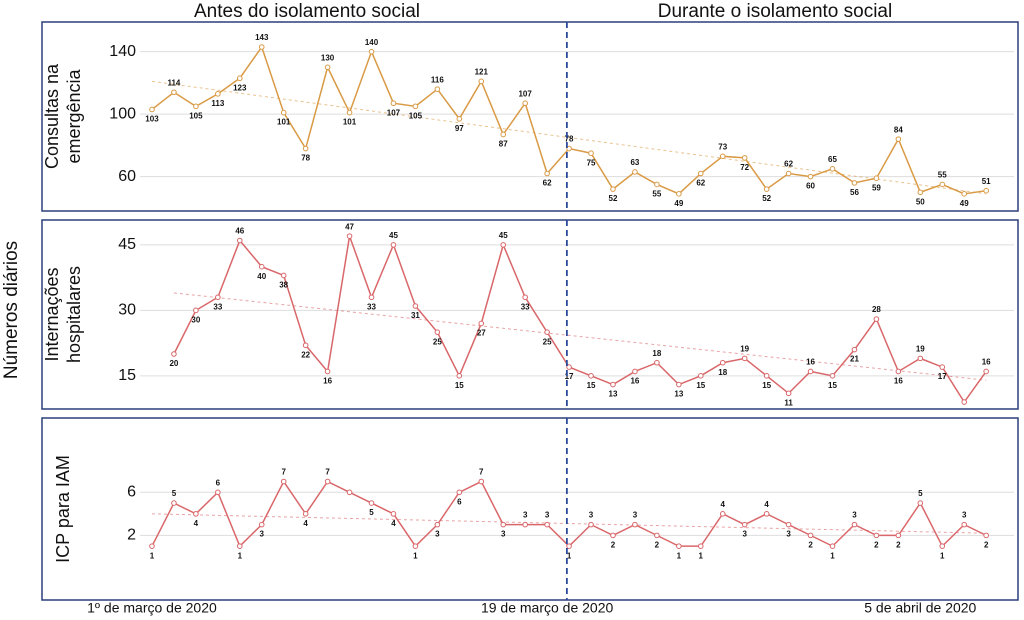  I want to click on data-label: 20, so click(173, 363).